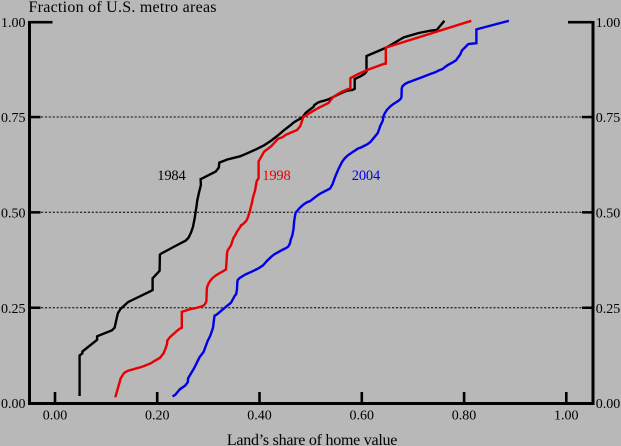 This screenshot has height=446, width=621. I want to click on svg-text: 0.80, so click(464, 415).